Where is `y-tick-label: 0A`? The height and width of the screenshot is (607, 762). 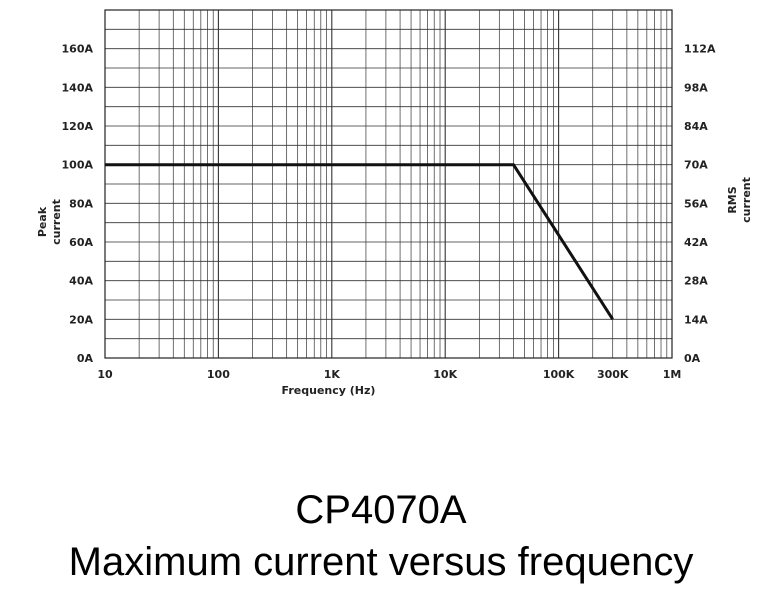 y-tick-label: 0A is located at coordinates (85, 358).